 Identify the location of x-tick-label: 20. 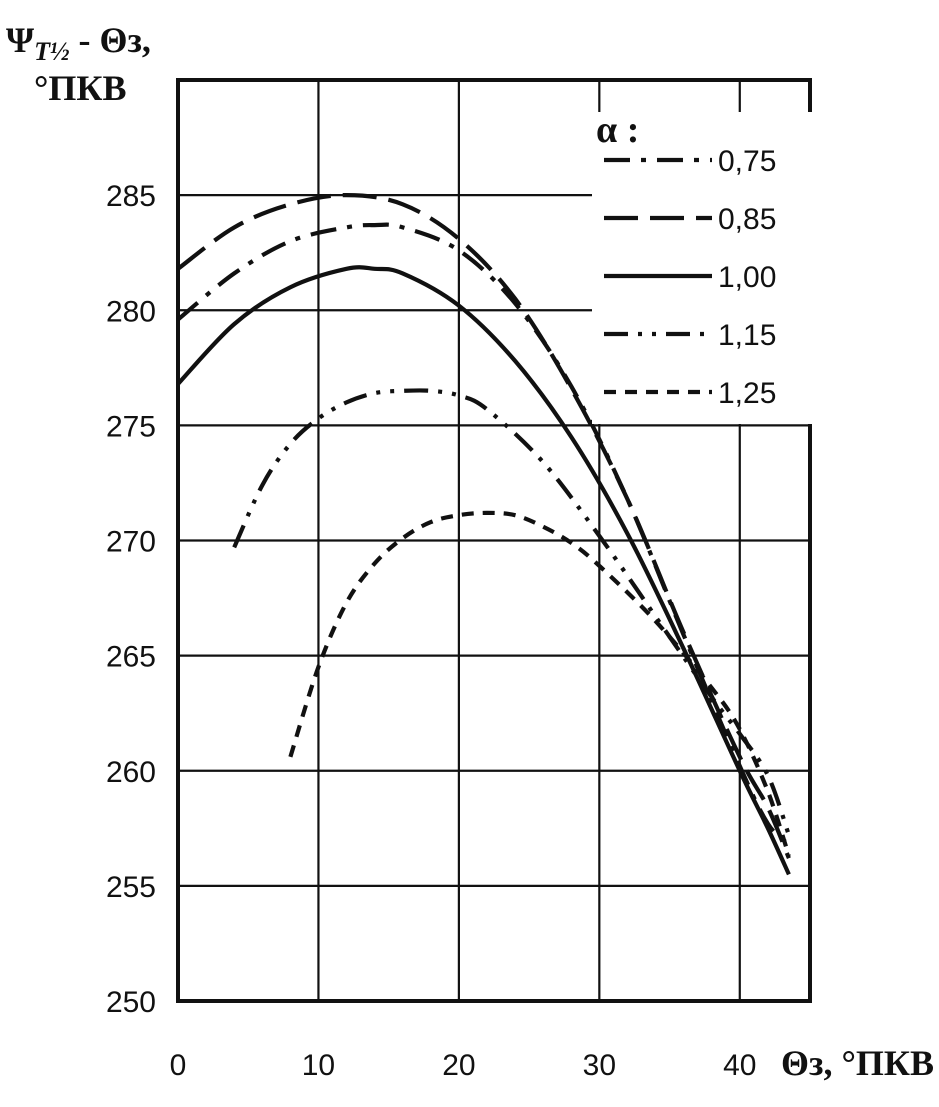
(458, 1065).